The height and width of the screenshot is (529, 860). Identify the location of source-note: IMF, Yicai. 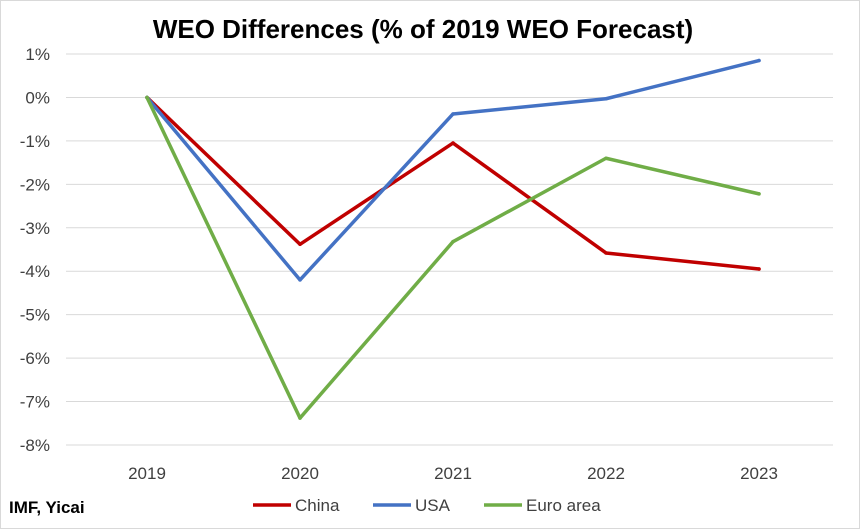
(47, 507).